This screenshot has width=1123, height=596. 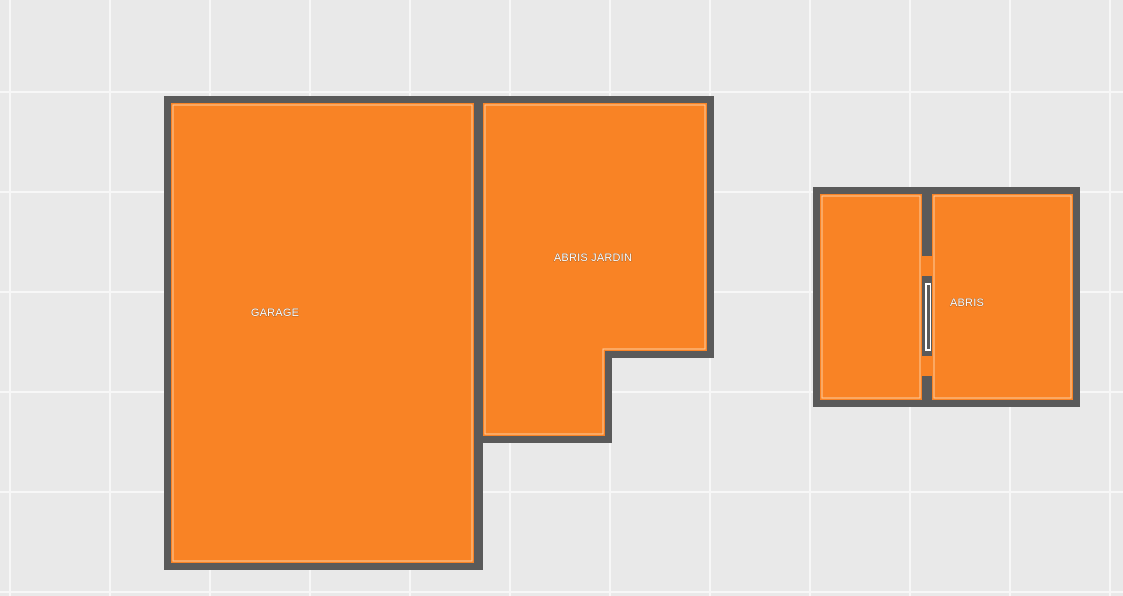 What do you see at coordinates (927, 266) in the screenshot?
I see `partition-opening-upper` at bounding box center [927, 266].